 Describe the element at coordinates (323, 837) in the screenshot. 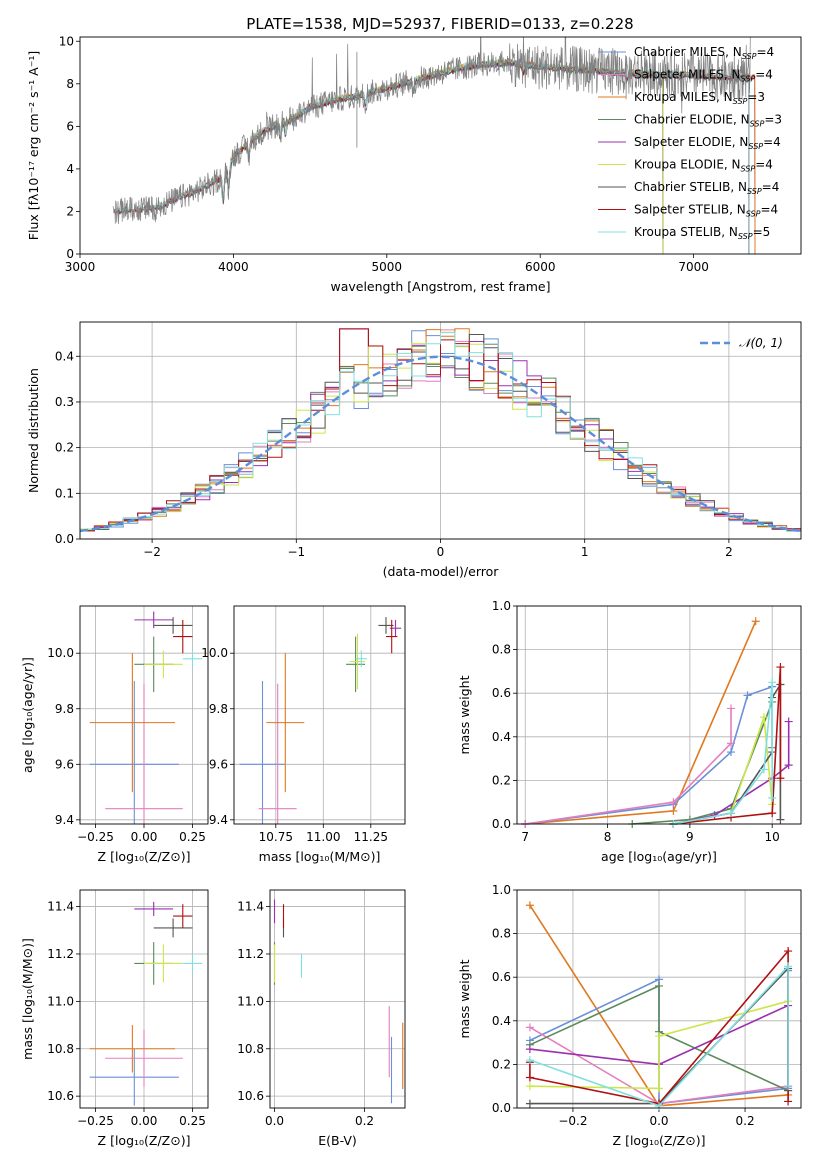

I see `x-tick-label: 11.00` at that location.